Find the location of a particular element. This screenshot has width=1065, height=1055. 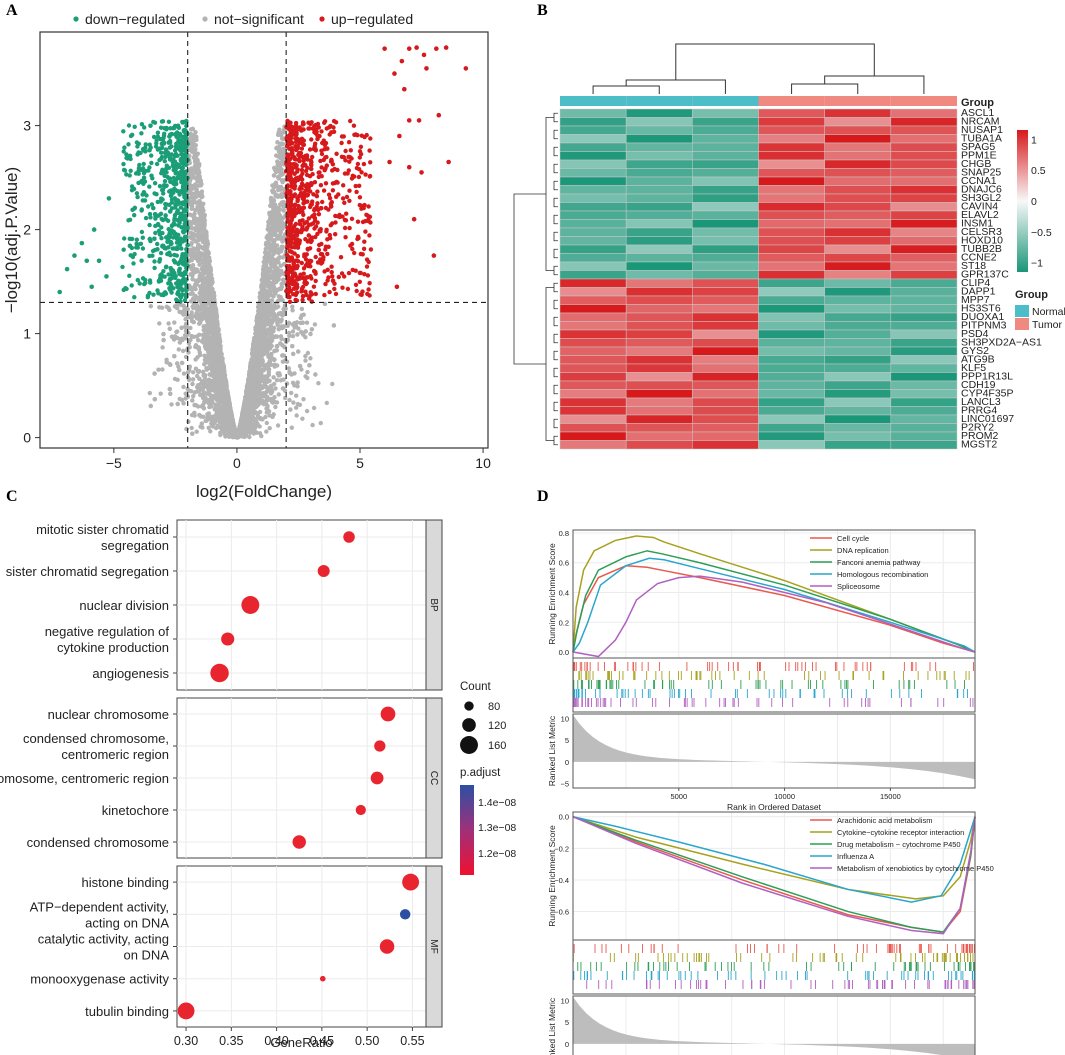

not-significant-points is located at coordinates (242, 282).